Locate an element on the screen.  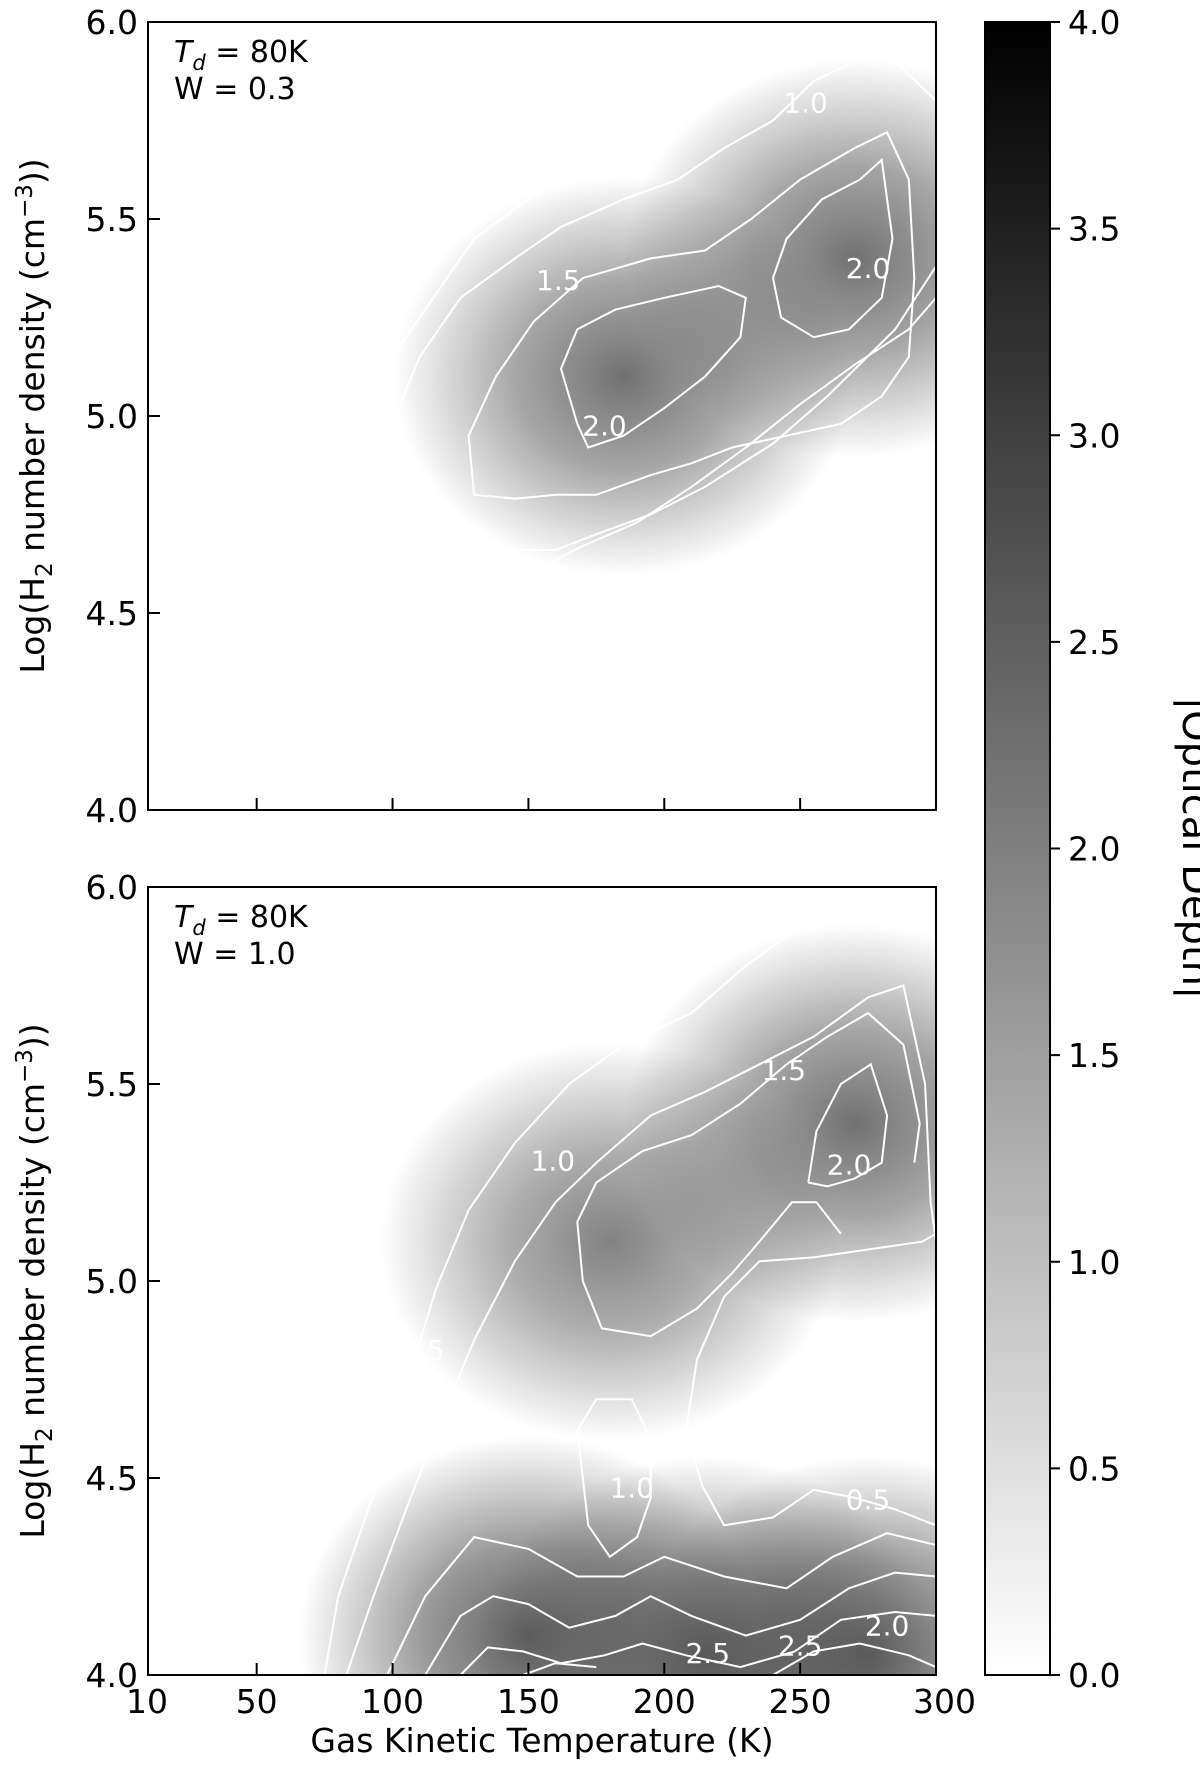
ylabel-top-prefix: Log(H is located at coordinates (32, 625).